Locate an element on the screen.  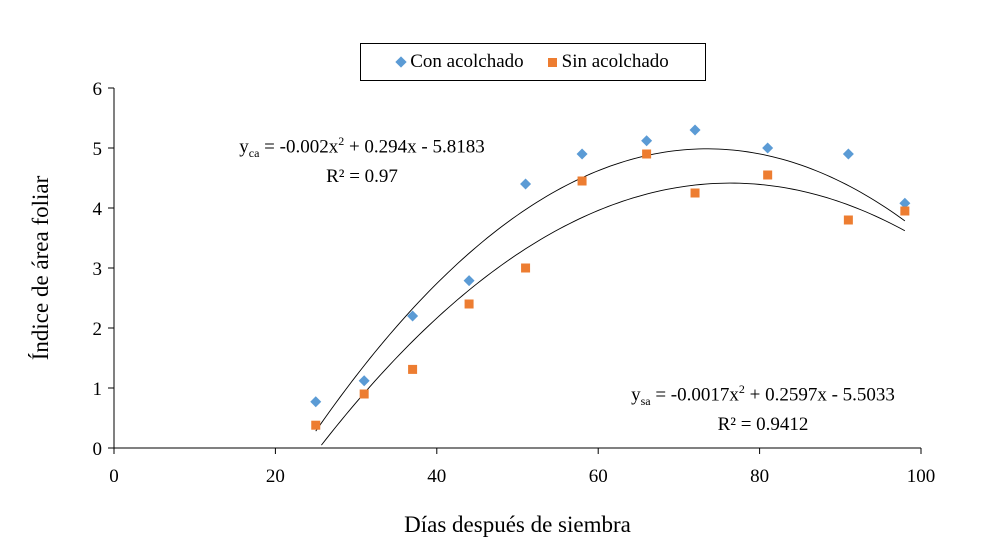
y-tick-label: 3 is located at coordinates (98, 269).